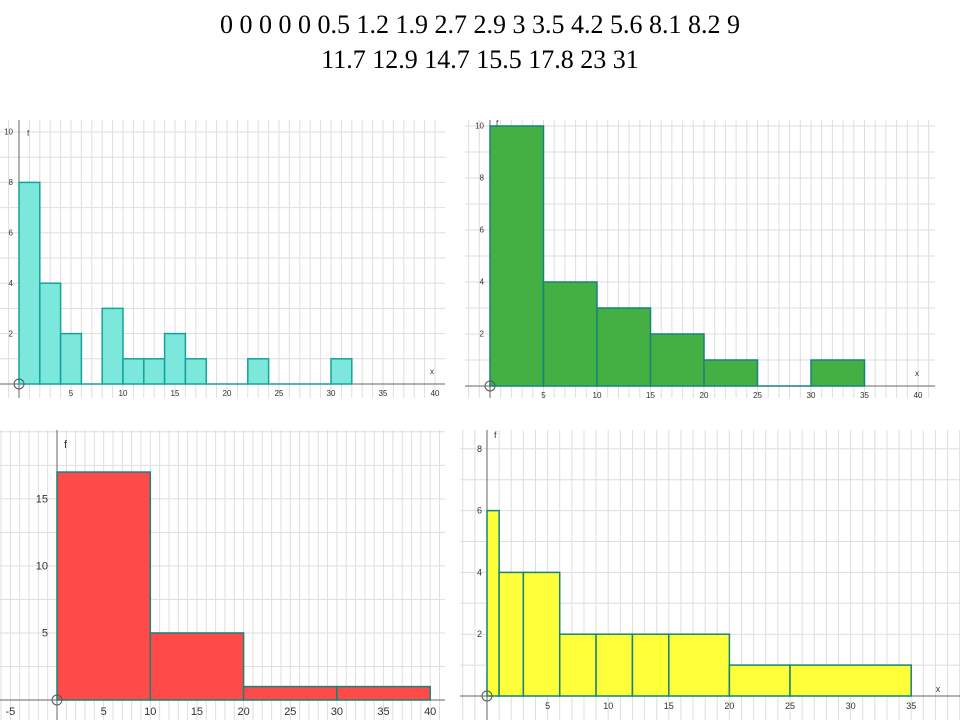  I want to click on y-tick-label: 5, so click(45, 634).